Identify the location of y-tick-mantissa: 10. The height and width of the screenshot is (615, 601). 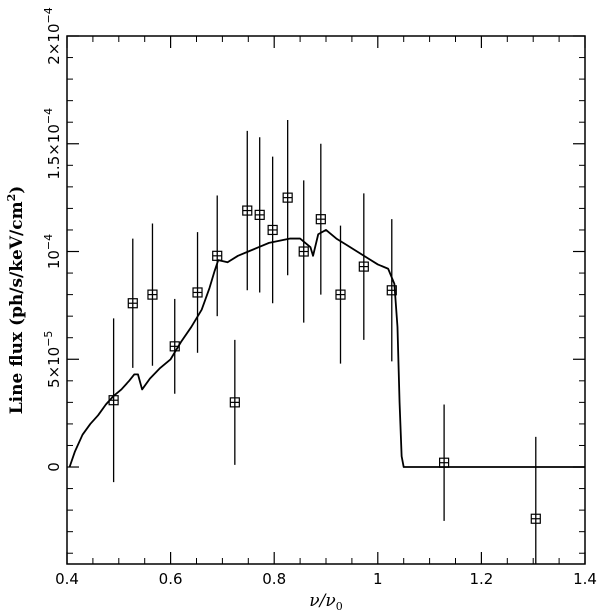
(54, 259).